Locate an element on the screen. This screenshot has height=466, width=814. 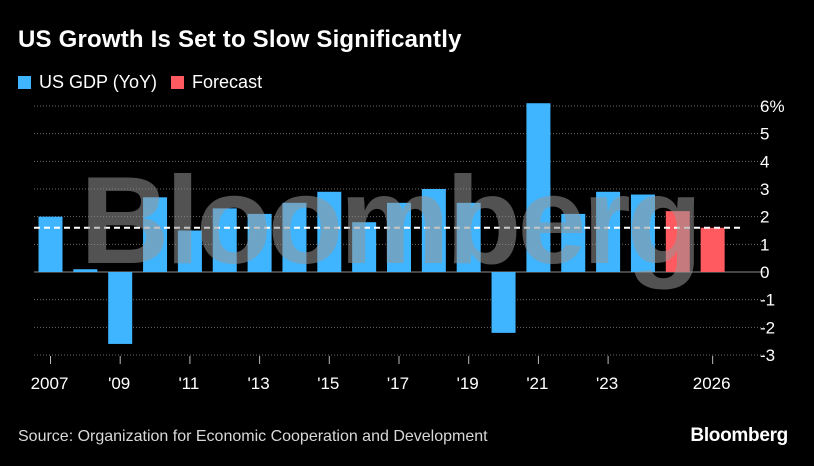
legend-label-forecast: Forecast is located at coordinates (227, 81).